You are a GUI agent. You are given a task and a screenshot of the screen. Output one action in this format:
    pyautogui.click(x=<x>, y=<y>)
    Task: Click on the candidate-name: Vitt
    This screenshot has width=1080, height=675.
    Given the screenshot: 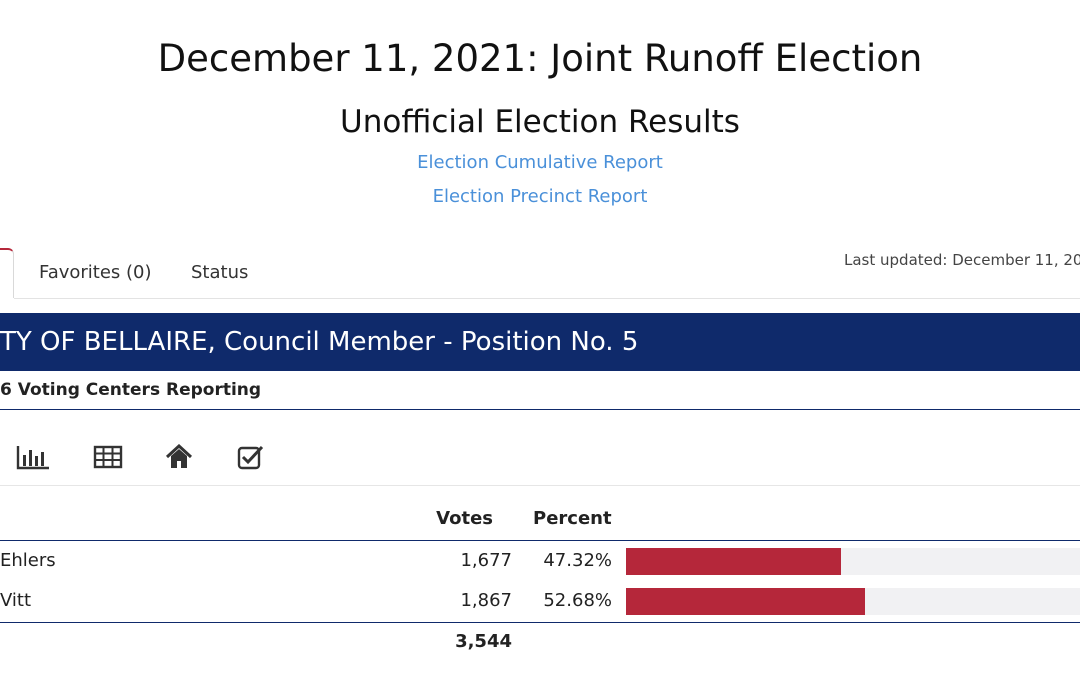 What is the action you would take?
    pyautogui.click(x=16, y=600)
    